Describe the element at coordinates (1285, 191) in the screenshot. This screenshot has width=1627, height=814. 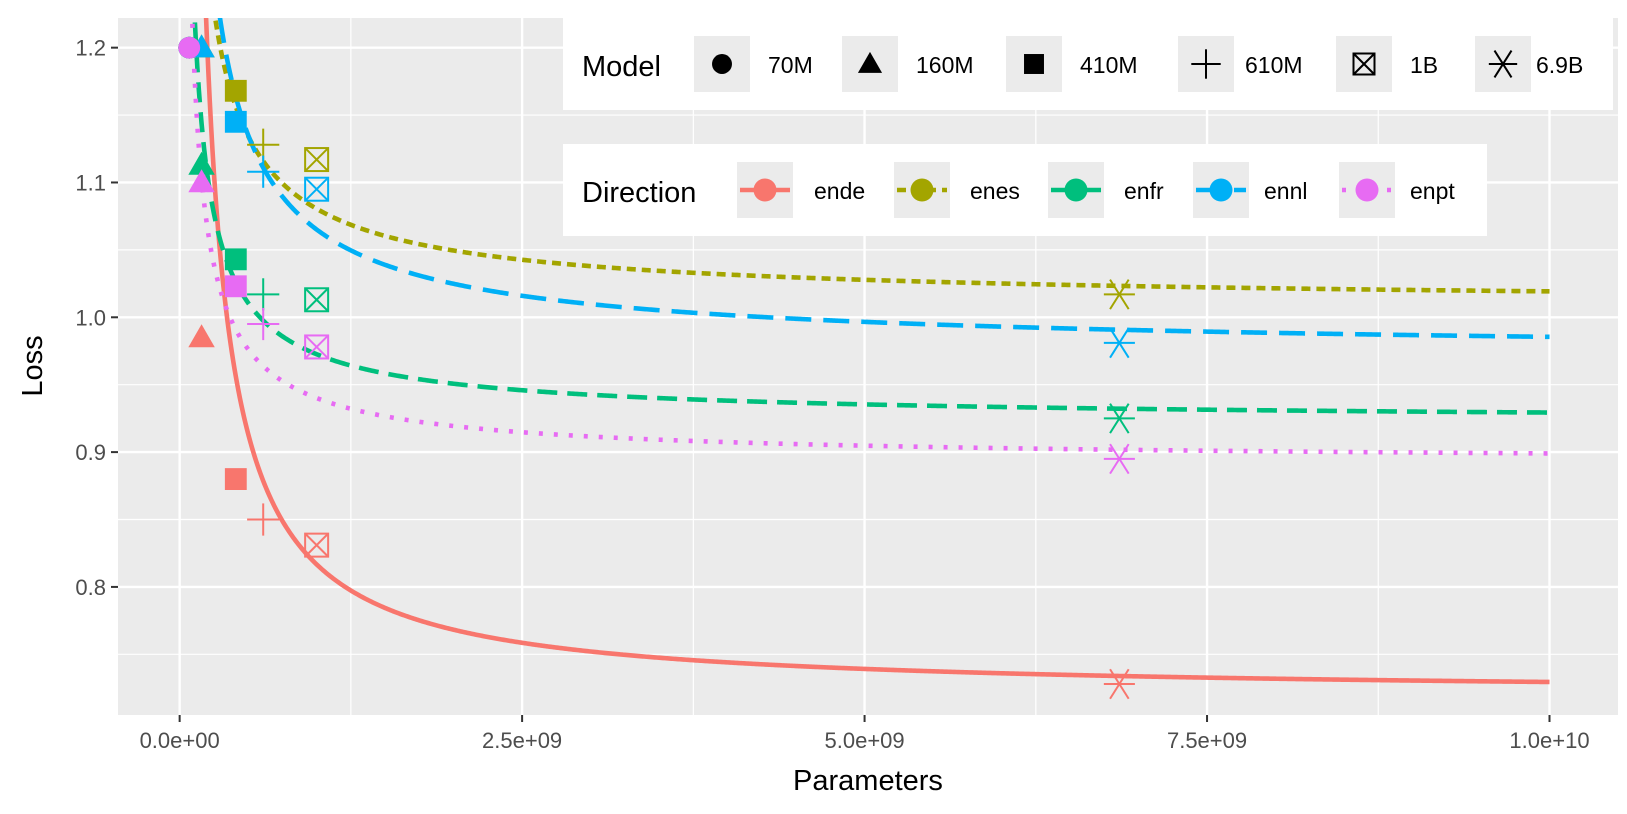
I see `direction-legend-label: ennl` at that location.